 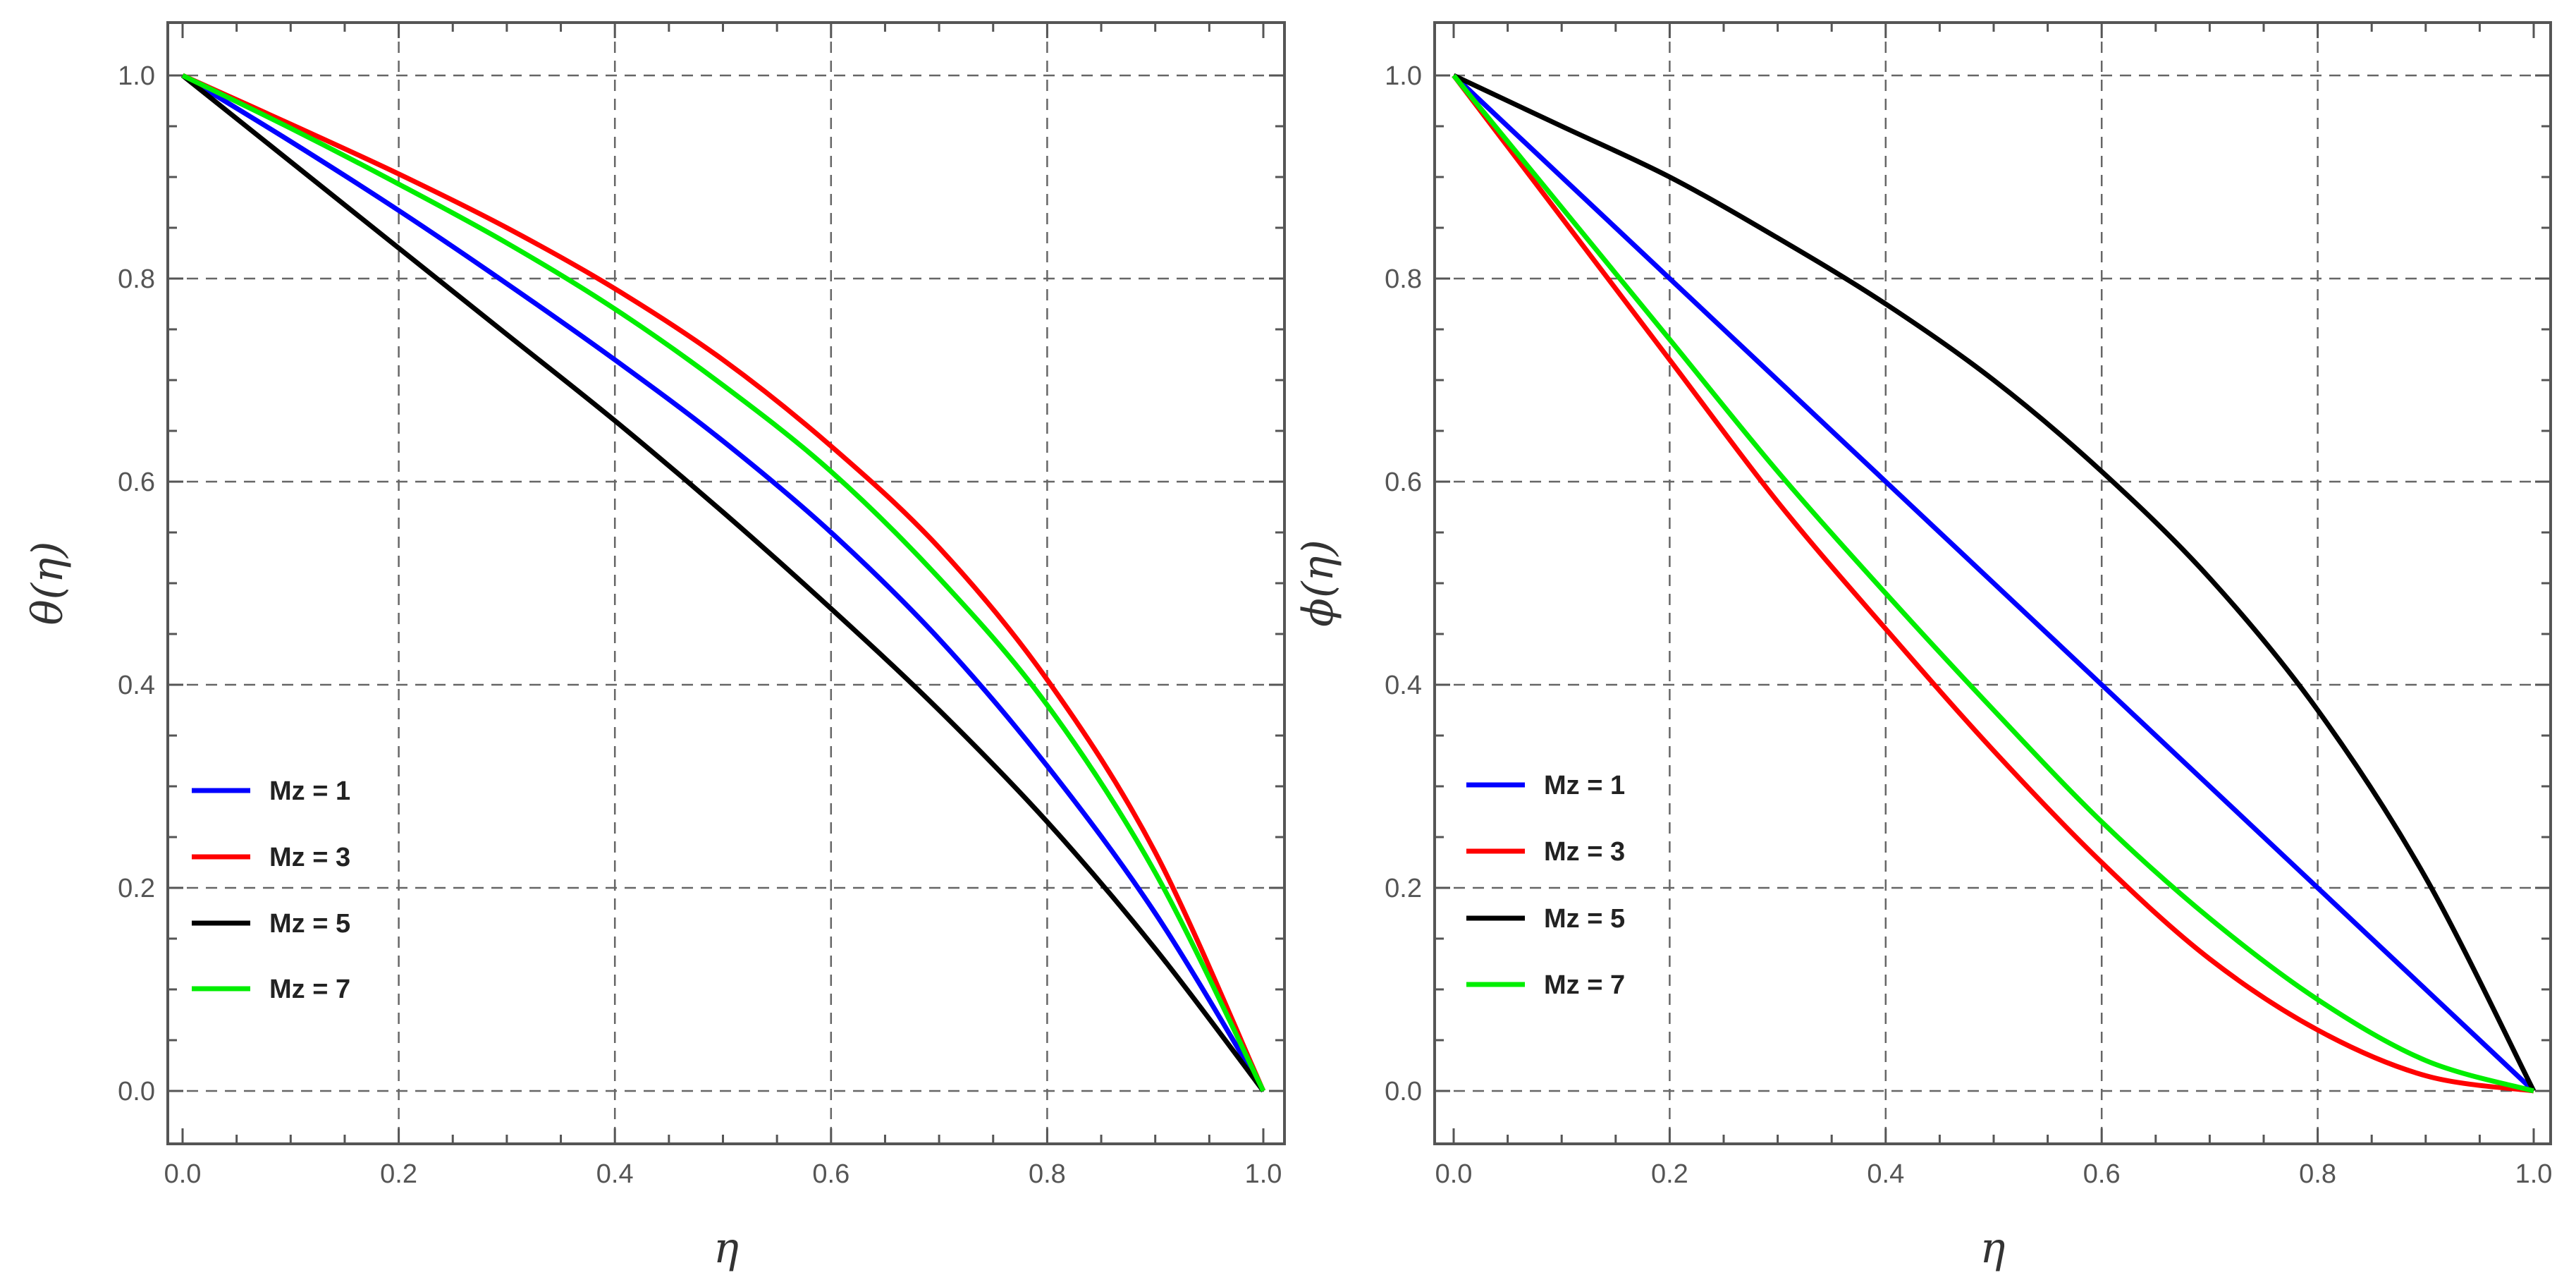 I want to click on y-axis-label: ϕ(η), so click(x=1318, y=583).